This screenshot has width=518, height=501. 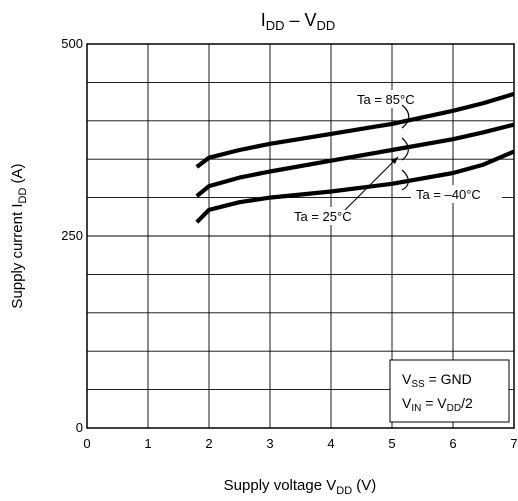 I want to click on label-ta-85: Ta = 85°C, so click(x=386, y=99).